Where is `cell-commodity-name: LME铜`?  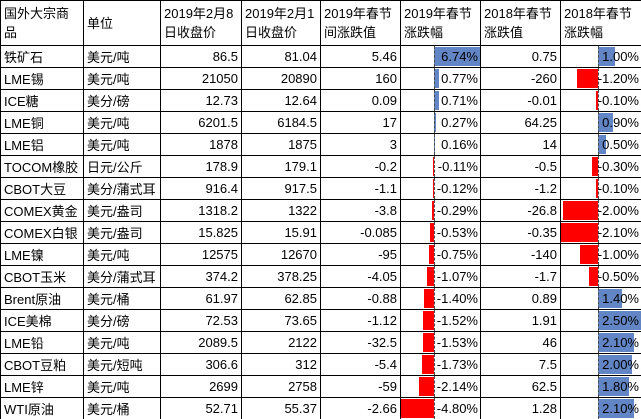 cell-commodity-name: LME铜 is located at coordinates (42, 122).